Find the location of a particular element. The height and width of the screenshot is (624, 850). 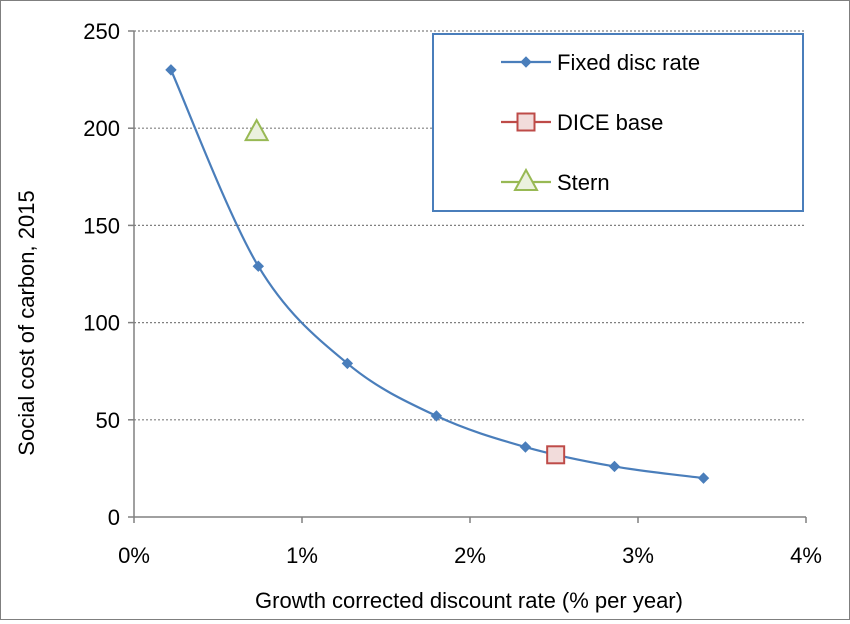

y-axis-title: Social cost of carbon, 2015 is located at coordinates (26, 322).